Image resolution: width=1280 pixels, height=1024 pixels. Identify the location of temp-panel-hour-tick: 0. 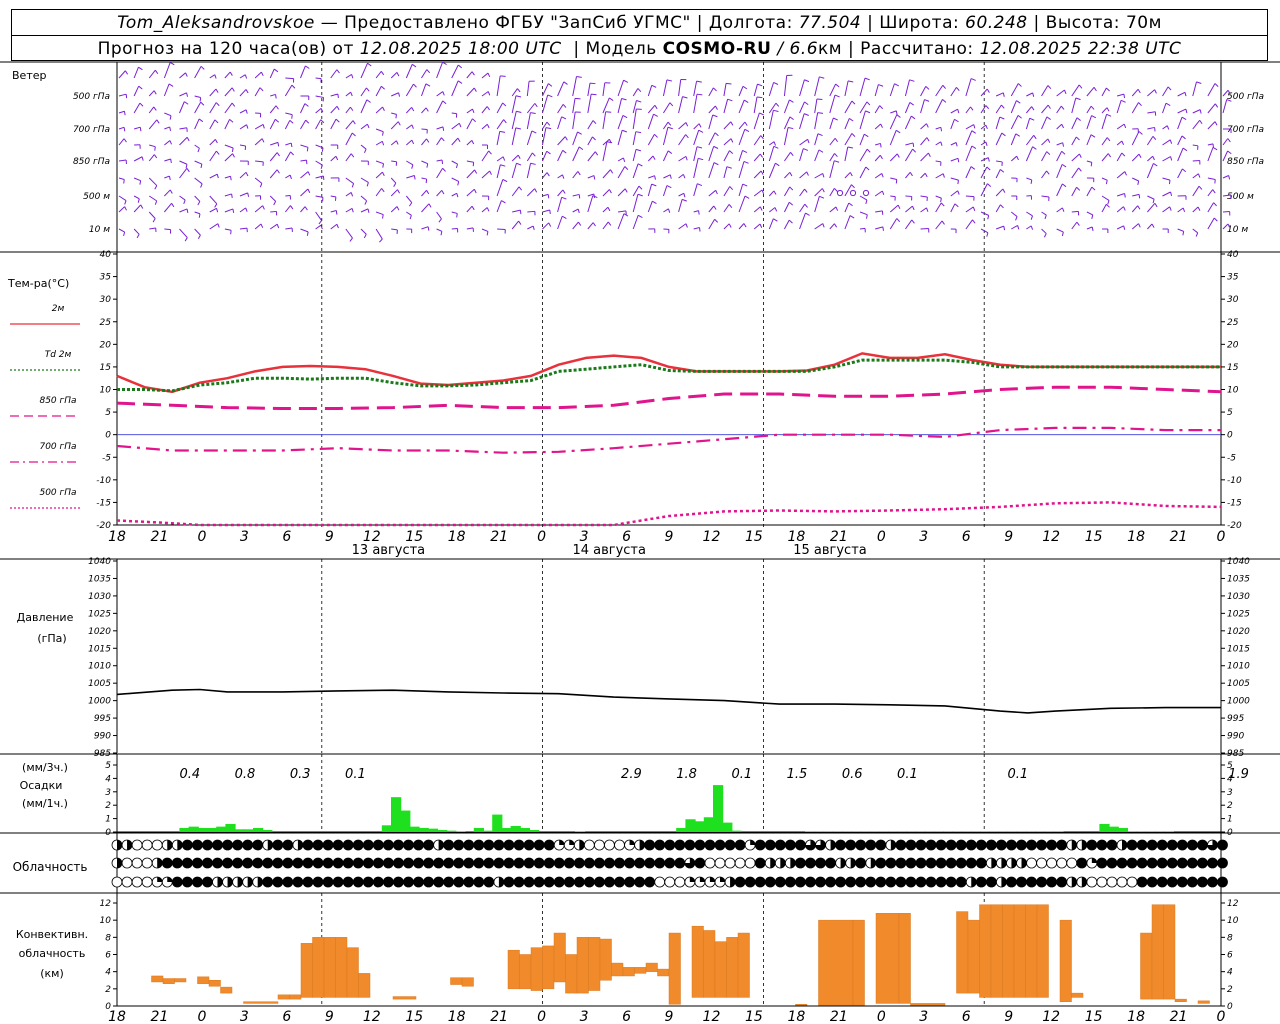
(541, 537).